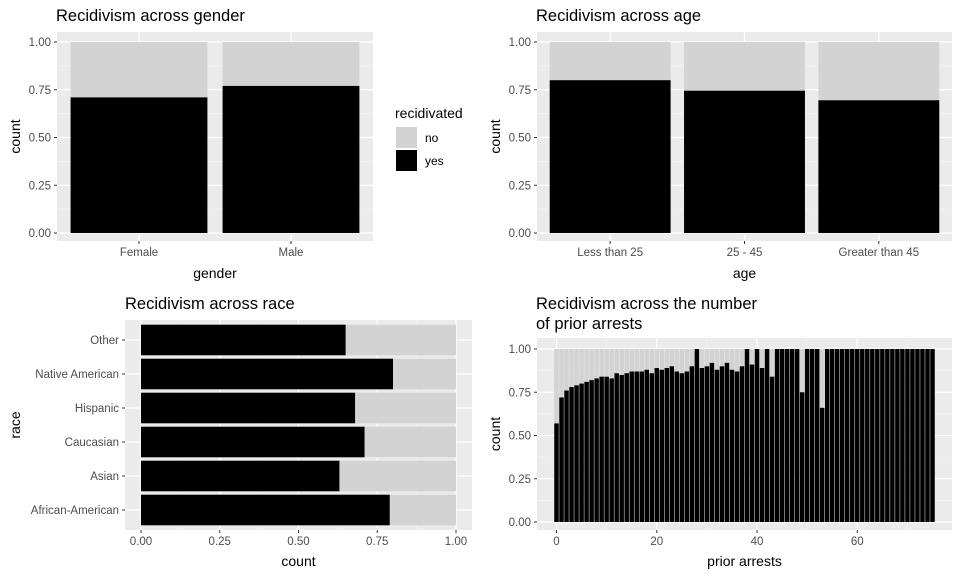 The width and height of the screenshot is (960, 581). What do you see at coordinates (15, 424) in the screenshot?
I see `y-axis-title: race` at bounding box center [15, 424].